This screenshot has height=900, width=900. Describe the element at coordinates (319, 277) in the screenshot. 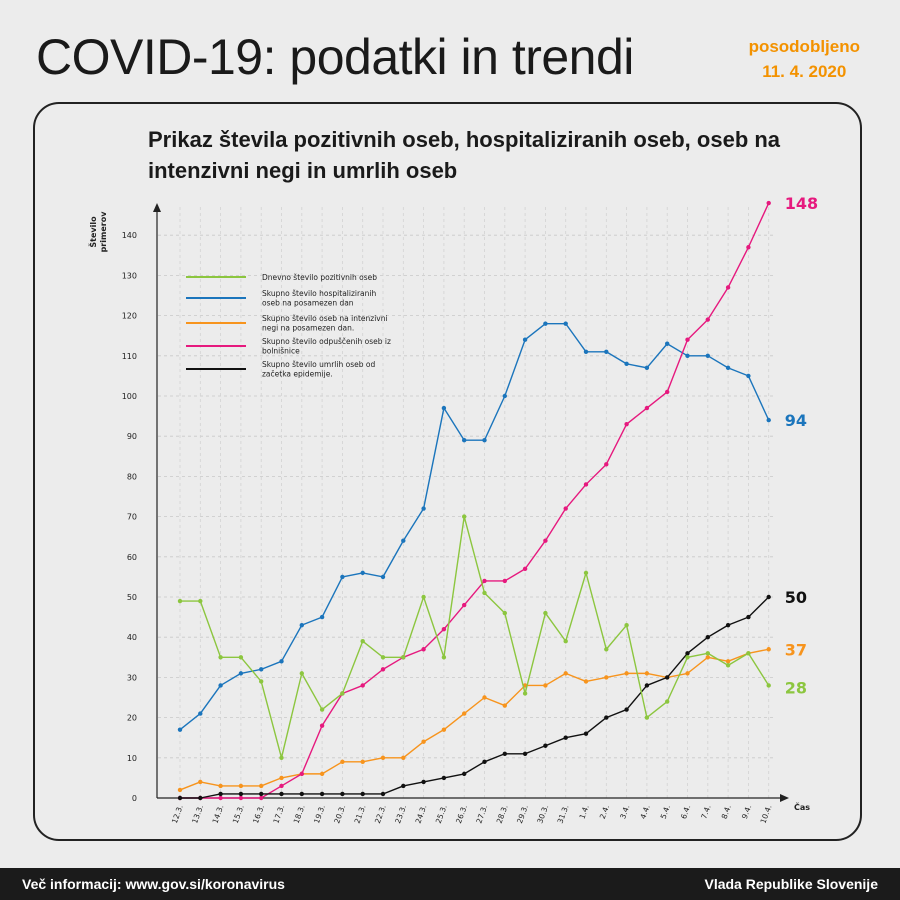

I see `legend-label: Dnevno število pozitivnih oseb` at that location.